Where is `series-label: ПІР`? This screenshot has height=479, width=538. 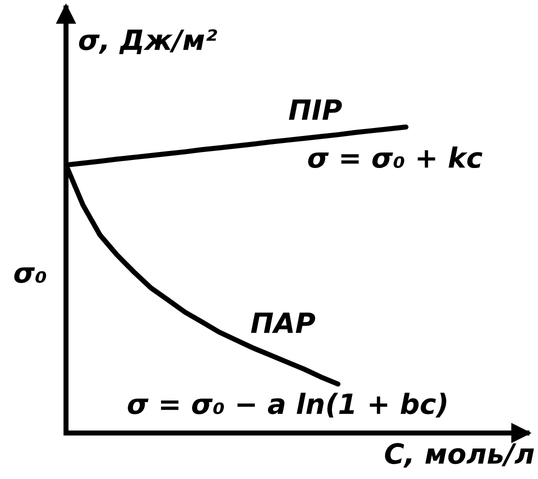 series-label: ПІР is located at coordinates (315, 110).